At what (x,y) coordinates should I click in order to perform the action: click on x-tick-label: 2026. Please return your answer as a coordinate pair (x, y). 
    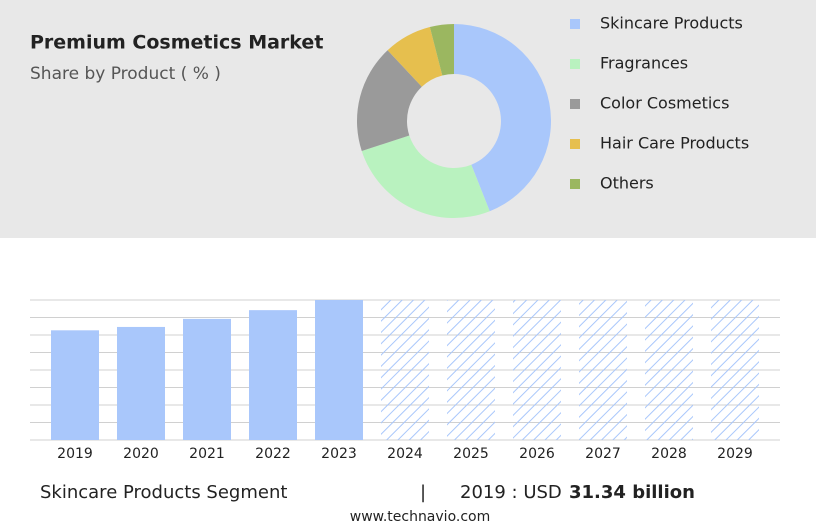
    Looking at the image, I should click on (537, 454).